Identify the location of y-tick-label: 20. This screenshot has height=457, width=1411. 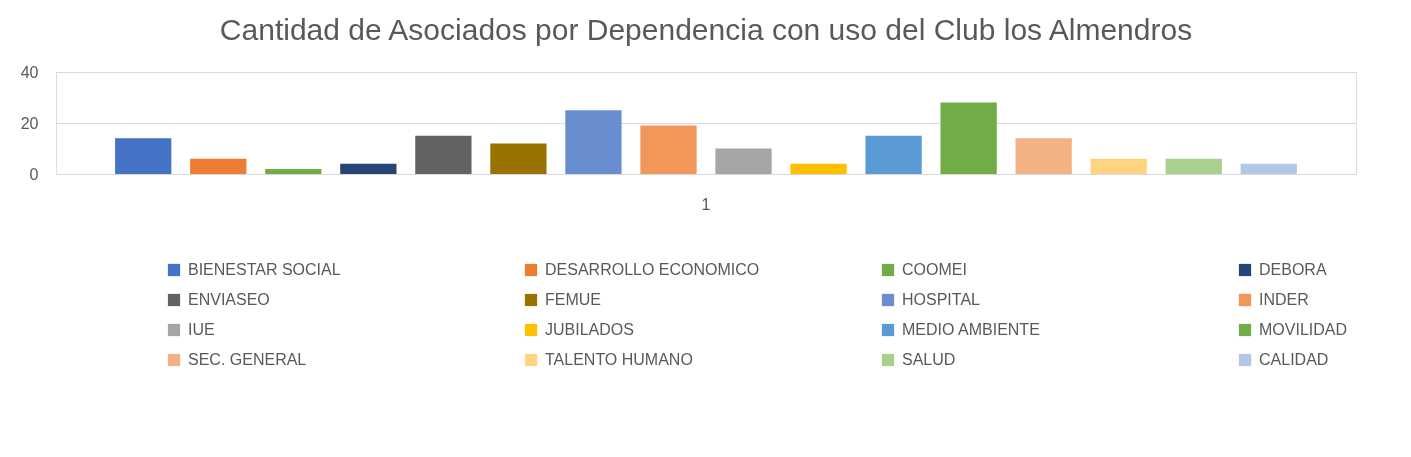
(29, 123).